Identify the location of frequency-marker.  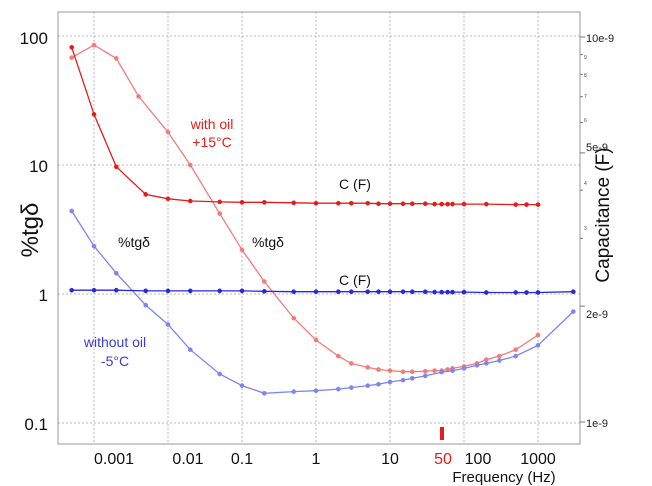
(442, 433).